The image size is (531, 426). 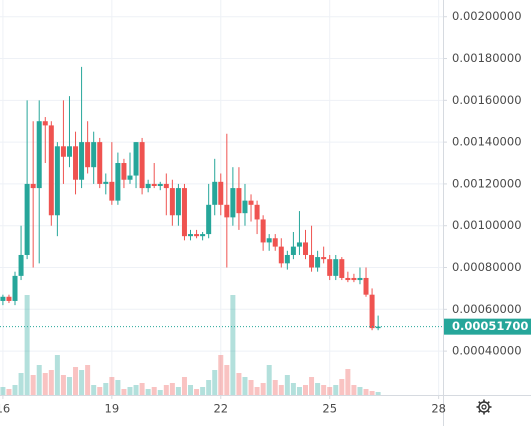 I want to click on y-tick-label: 0.00200000, so click(x=487, y=16).